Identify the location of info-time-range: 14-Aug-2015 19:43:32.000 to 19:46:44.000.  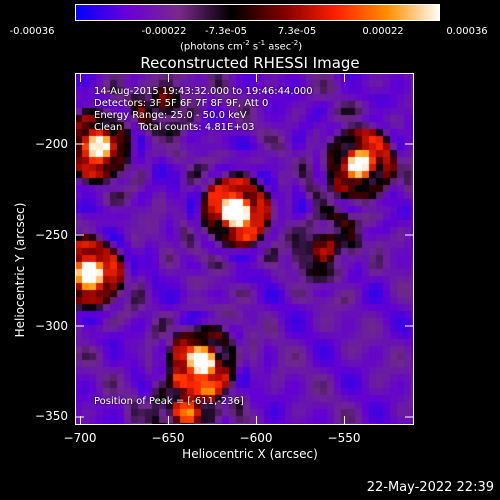
(203, 91).